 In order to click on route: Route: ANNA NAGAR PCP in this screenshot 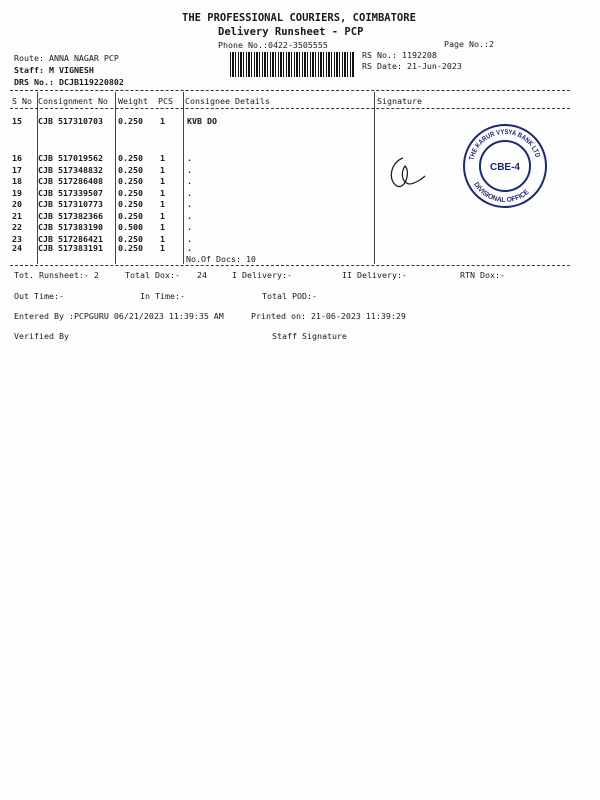, I will do `click(66, 58)`.